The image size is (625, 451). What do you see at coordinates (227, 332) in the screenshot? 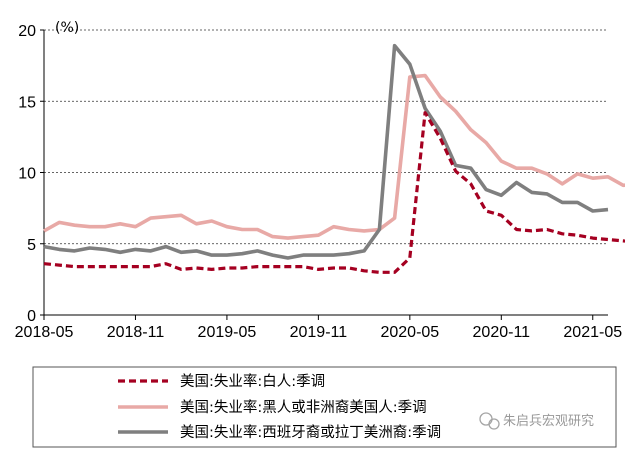
I see `x-tick-label: 2019-05` at bounding box center [227, 332].